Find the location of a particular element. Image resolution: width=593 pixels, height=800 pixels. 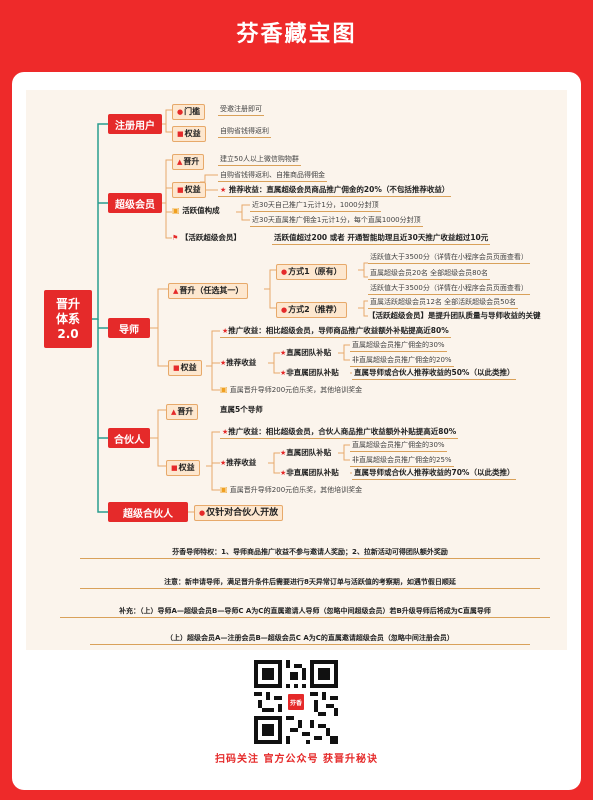

reg-rights-node: ■权益 is located at coordinates (189, 134).